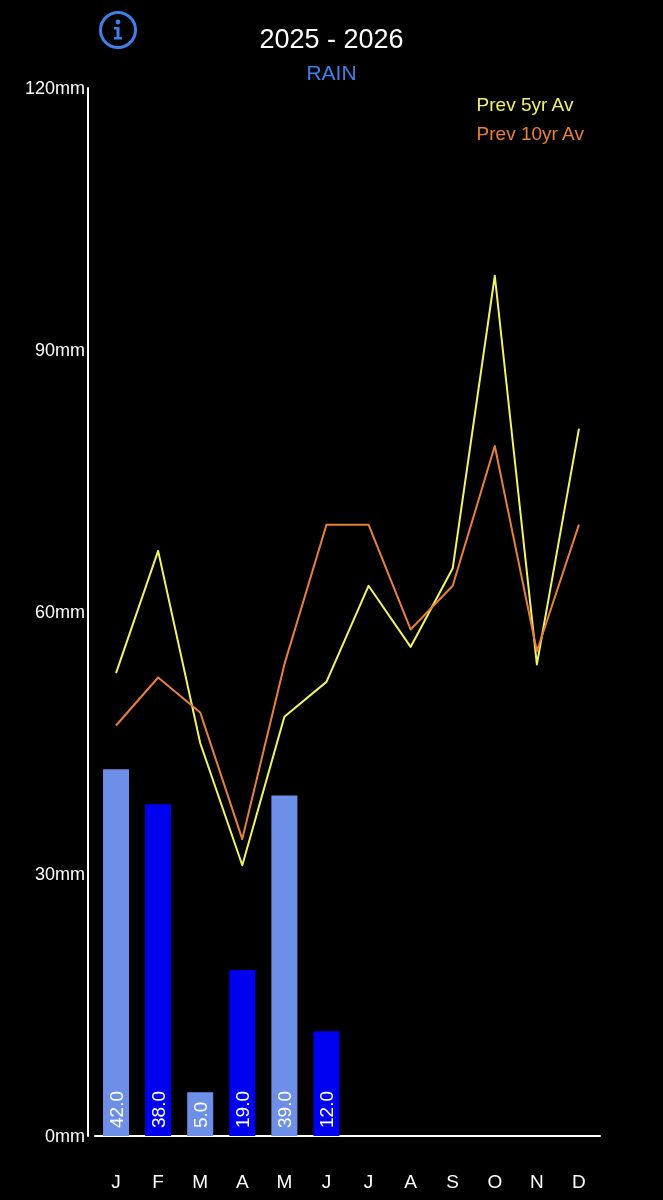 The width and height of the screenshot is (663, 1200). Describe the element at coordinates (495, 1181) in the screenshot. I see `x-tick-label: O` at that location.